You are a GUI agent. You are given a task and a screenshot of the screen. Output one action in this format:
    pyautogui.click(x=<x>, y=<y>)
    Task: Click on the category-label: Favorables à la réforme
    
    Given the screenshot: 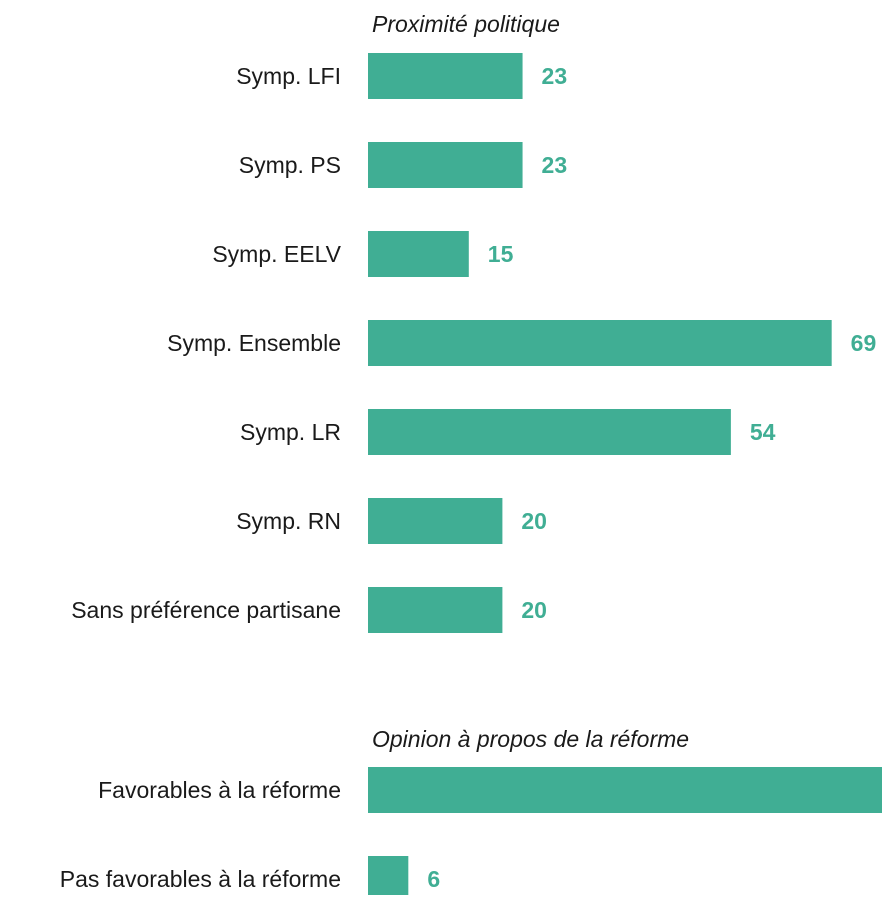 What is the action you would take?
    pyautogui.click(x=219, y=790)
    